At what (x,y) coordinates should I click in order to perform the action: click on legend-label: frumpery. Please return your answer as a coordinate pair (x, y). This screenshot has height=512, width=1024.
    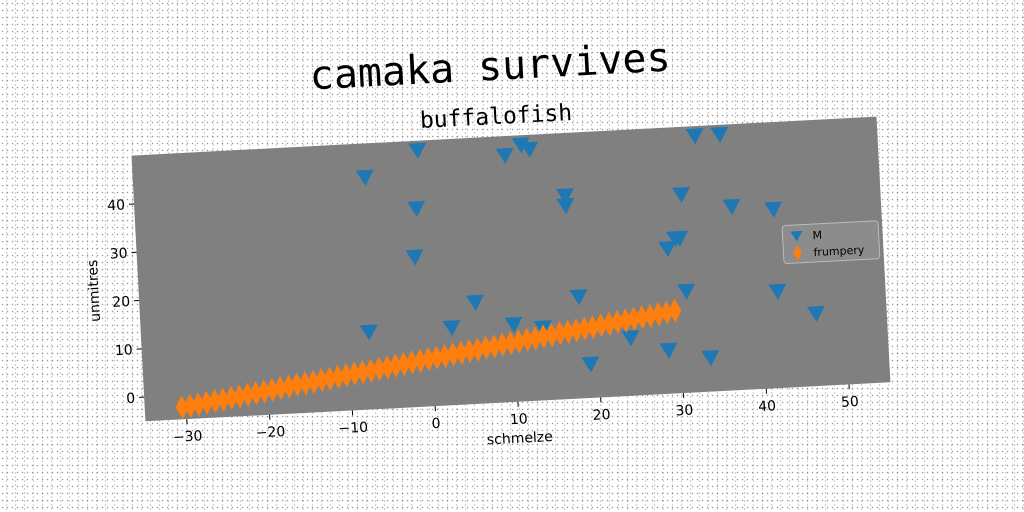
    Looking at the image, I should click on (839, 251).